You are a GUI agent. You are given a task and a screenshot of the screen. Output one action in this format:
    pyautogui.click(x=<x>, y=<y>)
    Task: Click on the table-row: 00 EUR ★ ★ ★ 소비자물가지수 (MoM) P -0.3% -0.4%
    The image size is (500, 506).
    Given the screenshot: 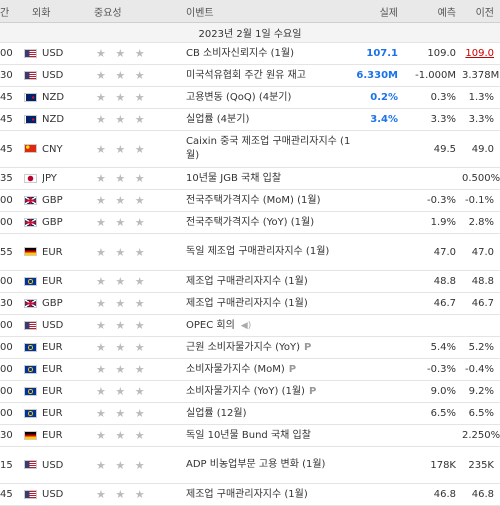 What is the action you would take?
    pyautogui.click(x=250, y=369)
    